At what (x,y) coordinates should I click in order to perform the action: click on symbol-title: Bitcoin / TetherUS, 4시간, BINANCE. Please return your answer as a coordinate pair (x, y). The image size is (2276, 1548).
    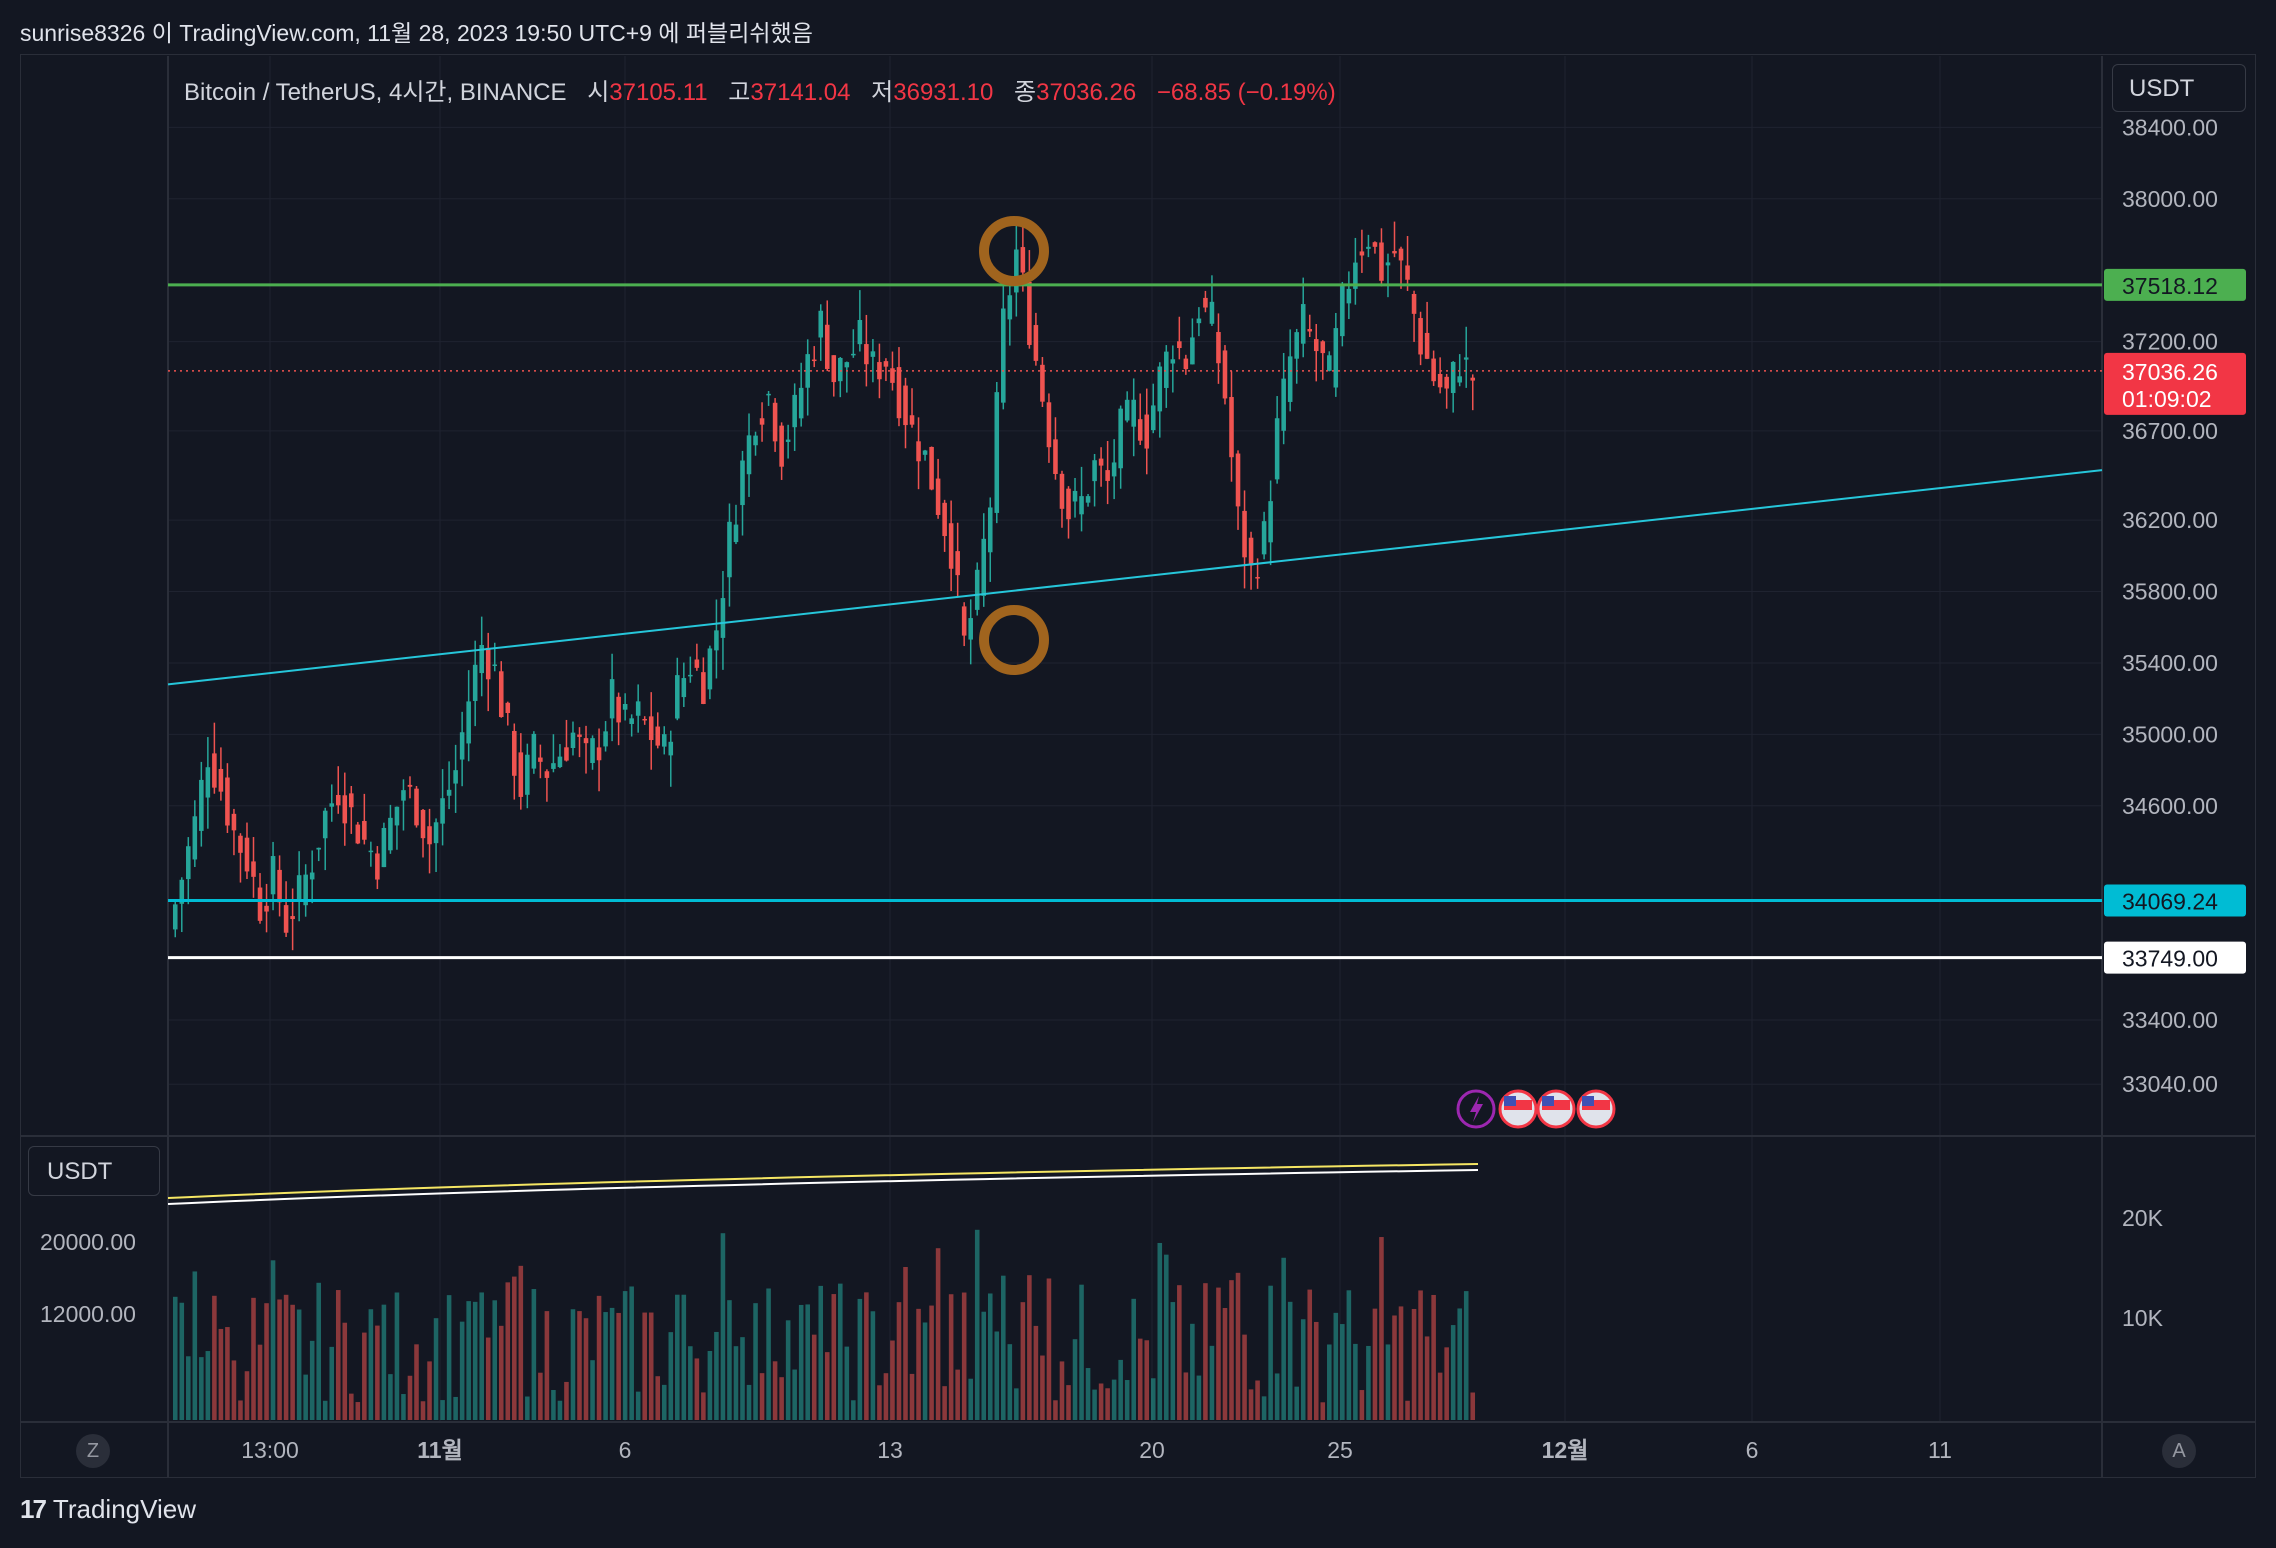
    Looking at the image, I should click on (375, 92).